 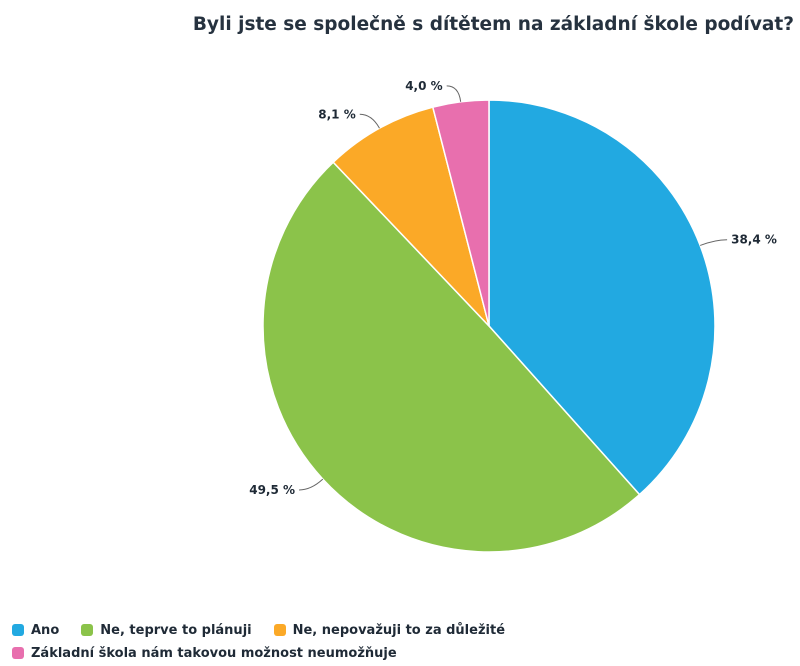 I want to click on data-label-1: 49,5 %, so click(x=272, y=490).